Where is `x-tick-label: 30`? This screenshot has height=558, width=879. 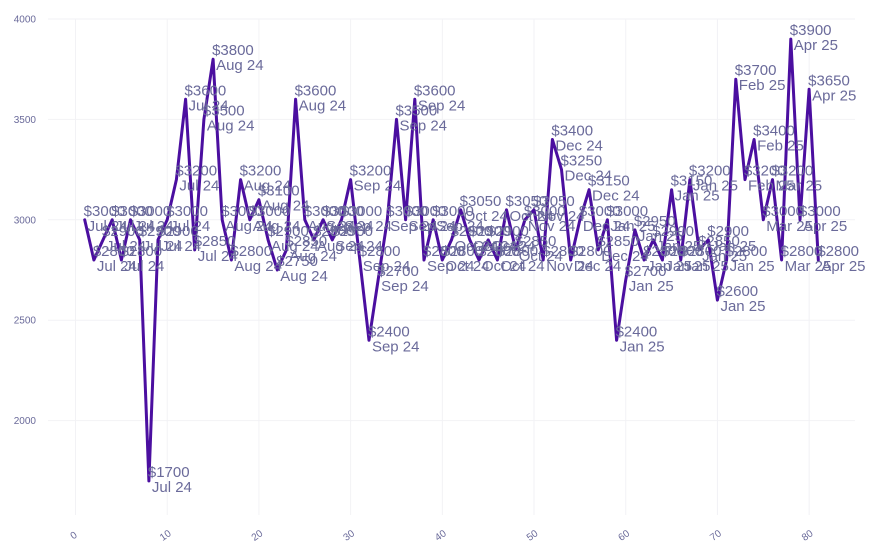 x-tick-label: 30 is located at coordinates (349, 536).